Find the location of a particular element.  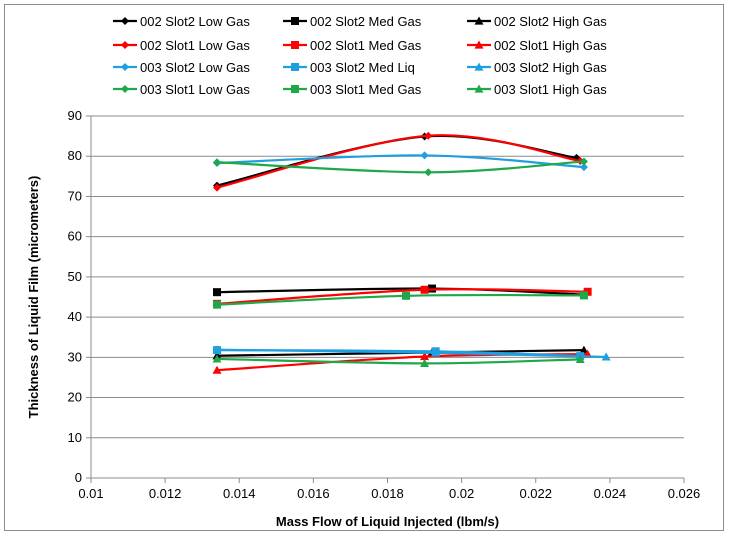

legend-item: 002 Slot2 Low Gas is located at coordinates (181, 21).